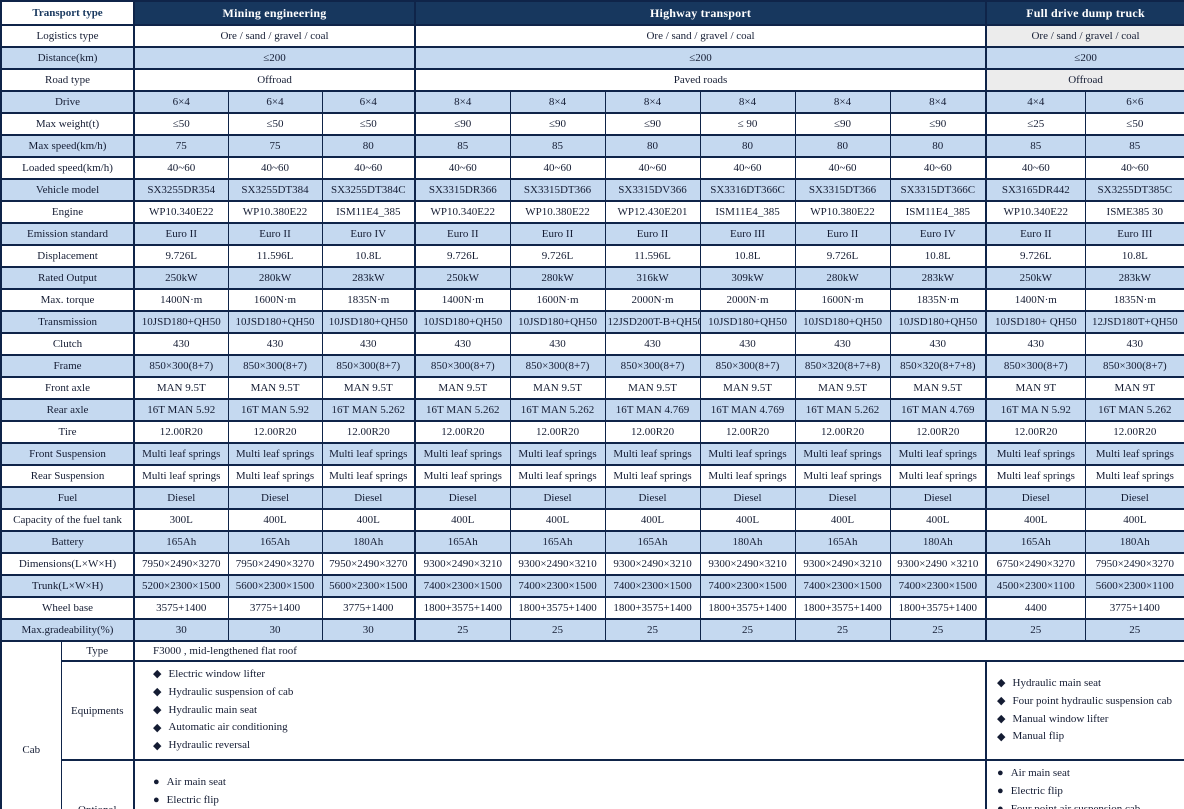 This screenshot has height=809, width=1184. What do you see at coordinates (842, 190) in the screenshot?
I see `spec-cell: SX3315DT366` at bounding box center [842, 190].